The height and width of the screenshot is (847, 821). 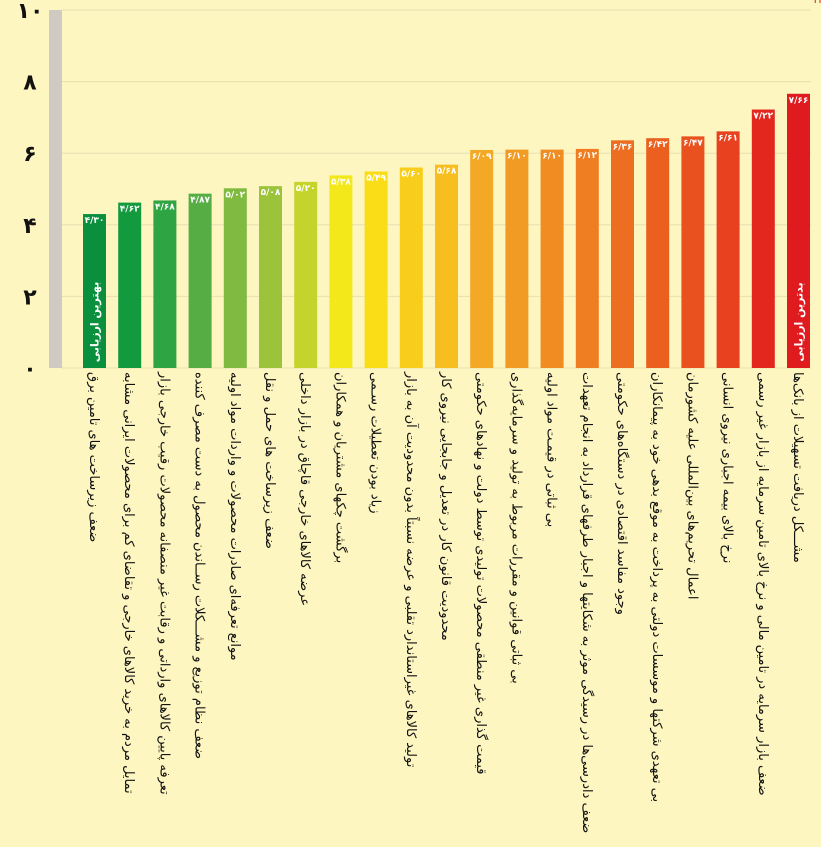 I want to click on category-label: نرخ بالای بیمه اجباری نیروی انسانی, so click(x=727, y=467).